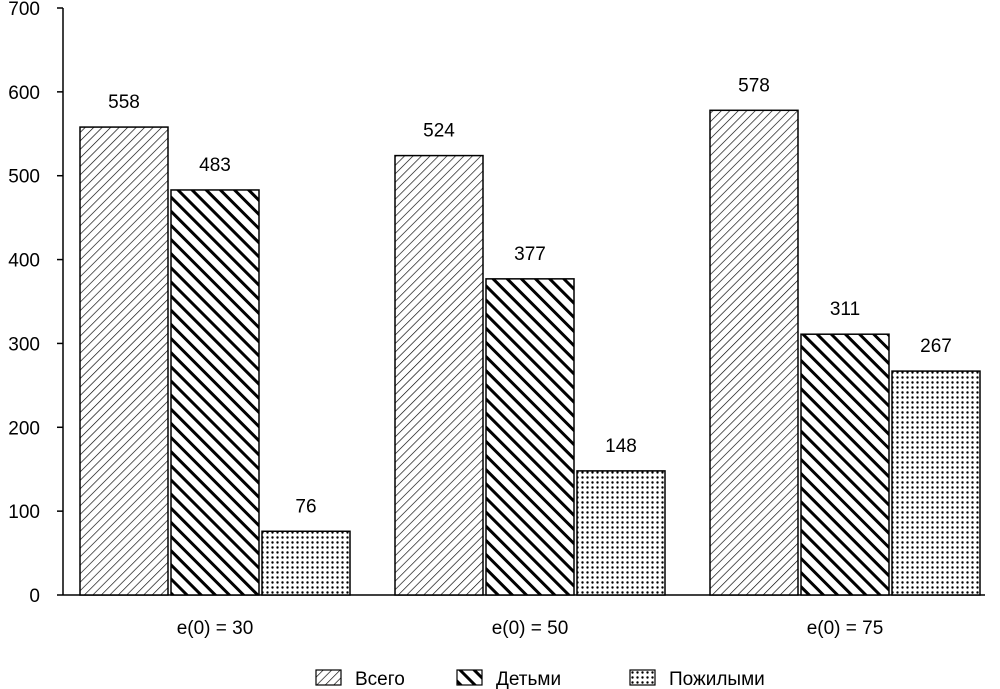 Image resolution: width=1000 pixels, height=689 pixels. Describe the element at coordinates (530, 254) in the screenshot. I see `bar-value-label: 377` at that location.